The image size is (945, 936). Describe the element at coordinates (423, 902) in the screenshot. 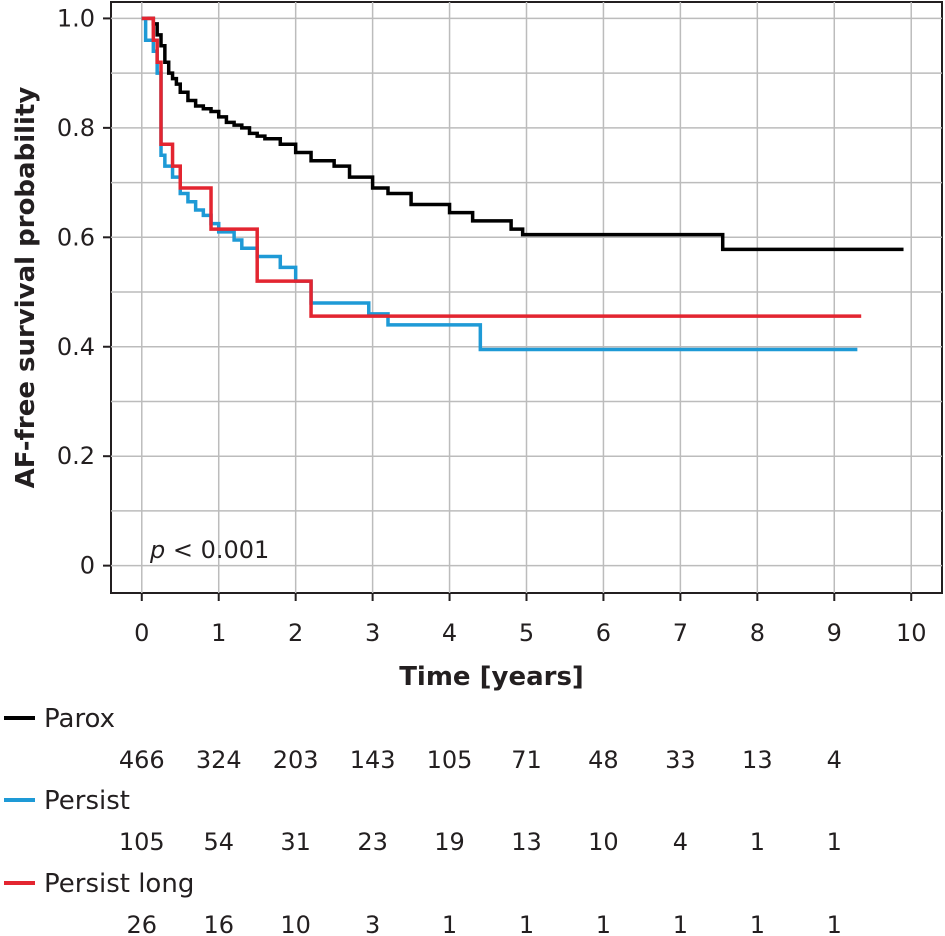

I see `risk-row-persist-long: Persist long 26 16 10 3 1 1 1 1 1 1` at that location.